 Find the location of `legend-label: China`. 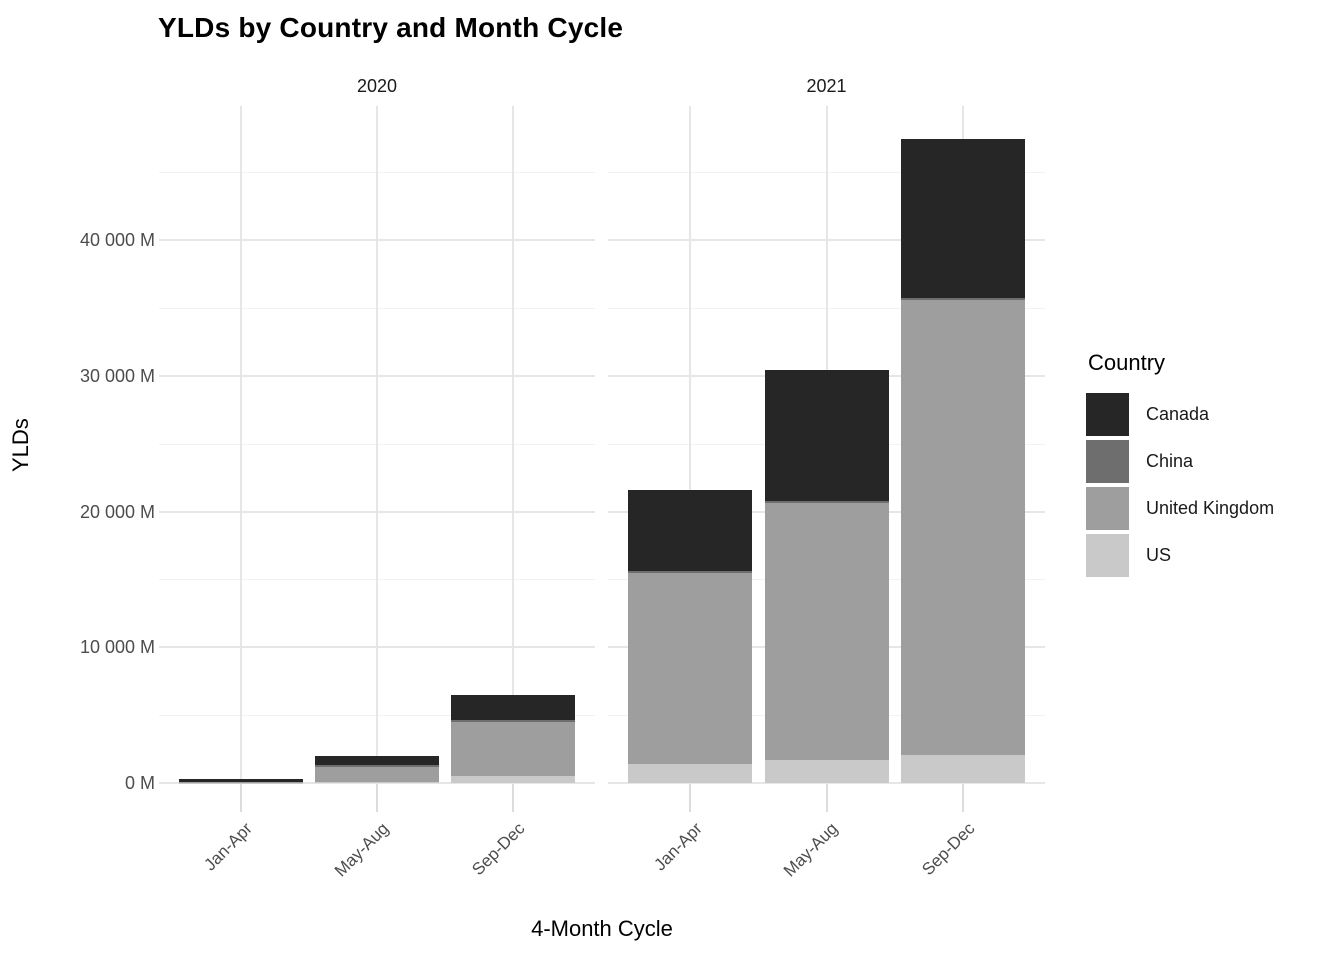

legend-label: China is located at coordinates (1170, 461).